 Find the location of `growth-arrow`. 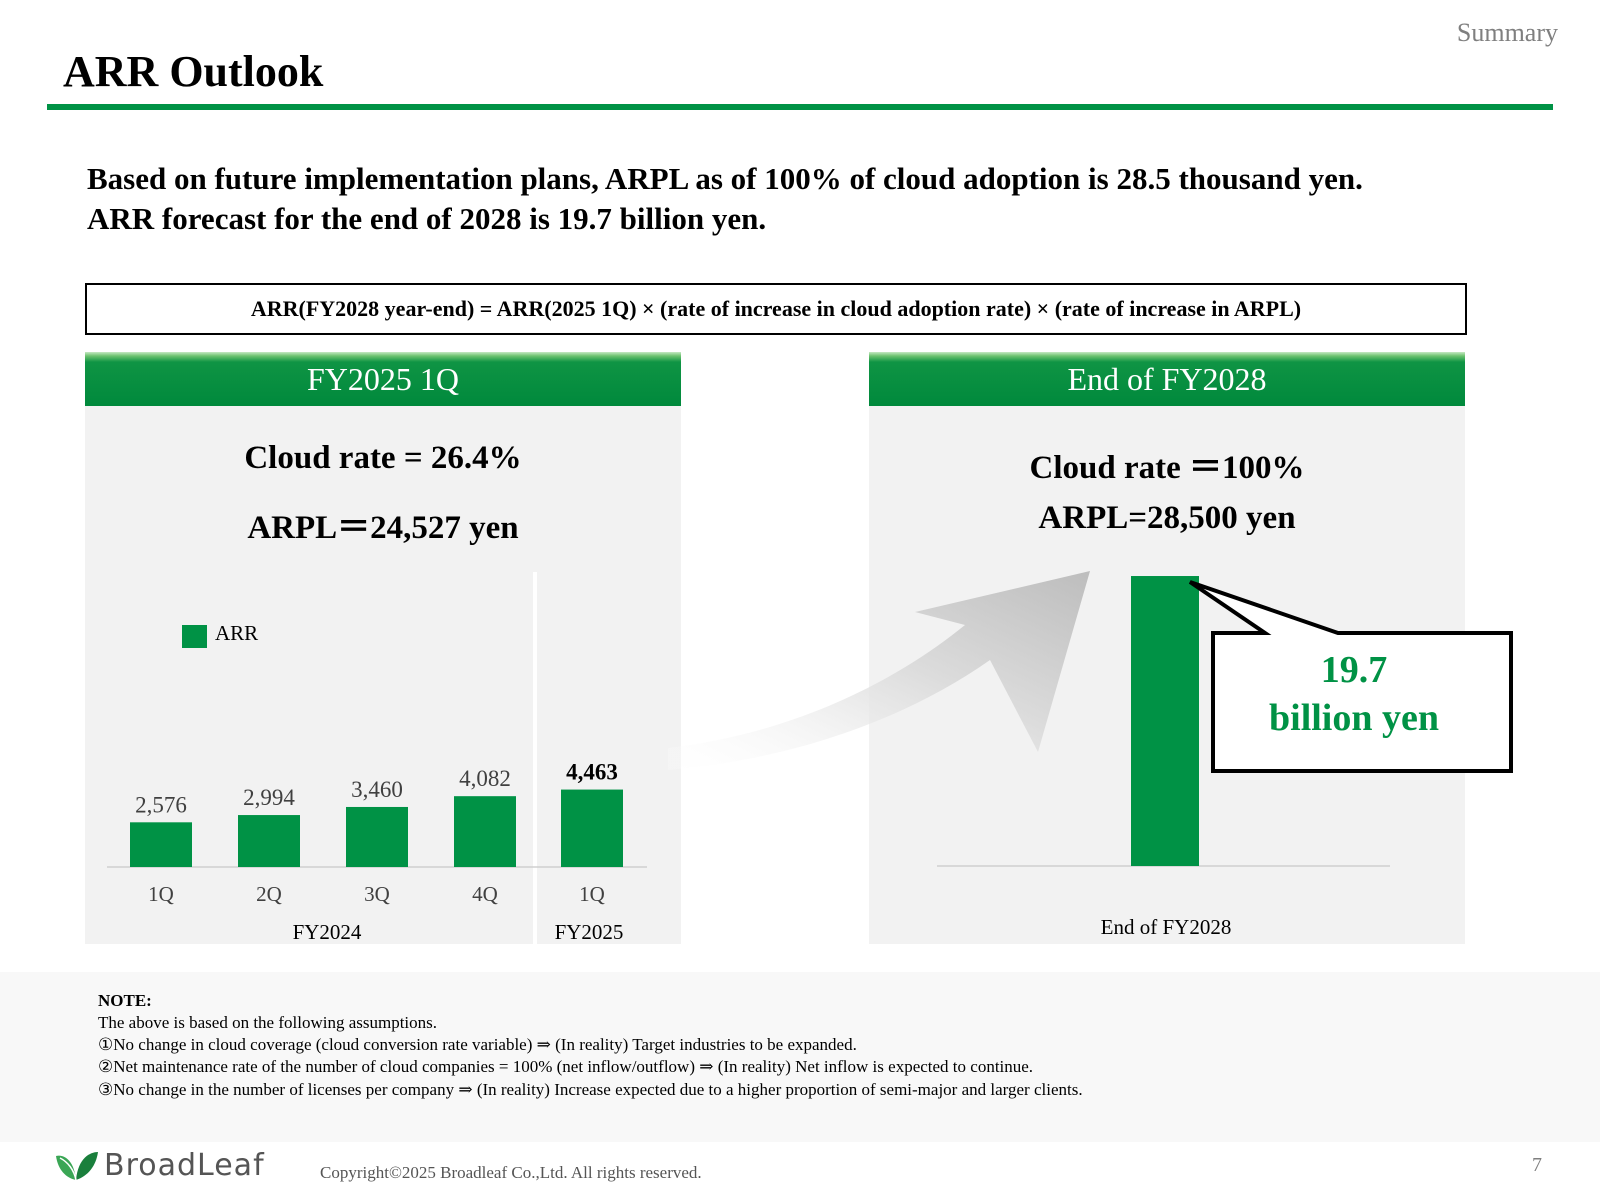

growth-arrow is located at coordinates (879, 670).